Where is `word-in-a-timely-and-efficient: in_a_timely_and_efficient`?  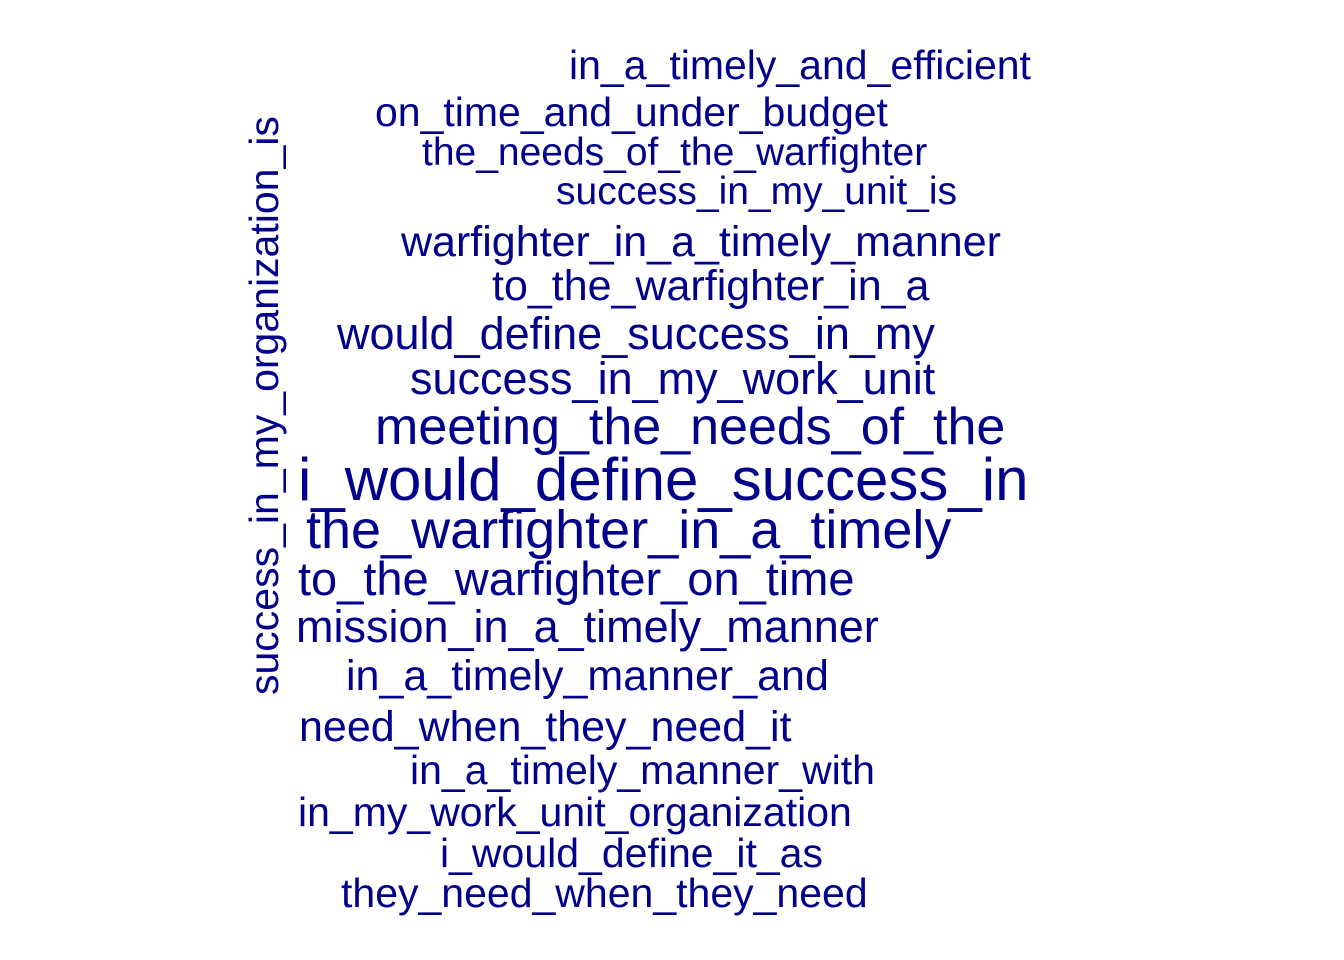
word-in-a-timely-and-efficient: in_a_timely_and_efficient is located at coordinates (800, 65).